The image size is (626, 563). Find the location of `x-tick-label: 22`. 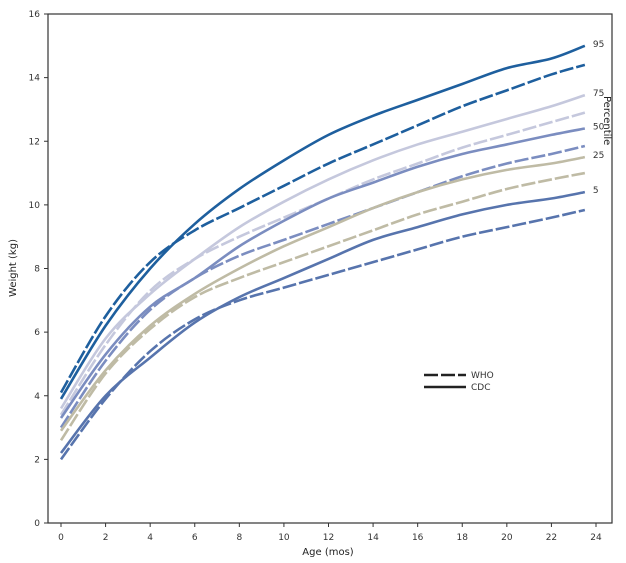

x-tick-label: 22 is located at coordinates (551, 538).